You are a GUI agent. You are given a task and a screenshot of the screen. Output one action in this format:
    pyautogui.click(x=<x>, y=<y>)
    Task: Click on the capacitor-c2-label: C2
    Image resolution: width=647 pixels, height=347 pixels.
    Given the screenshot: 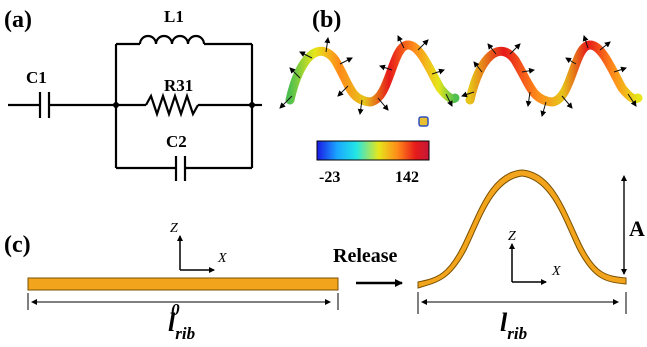 What is the action you would take?
    pyautogui.click(x=176, y=141)
    